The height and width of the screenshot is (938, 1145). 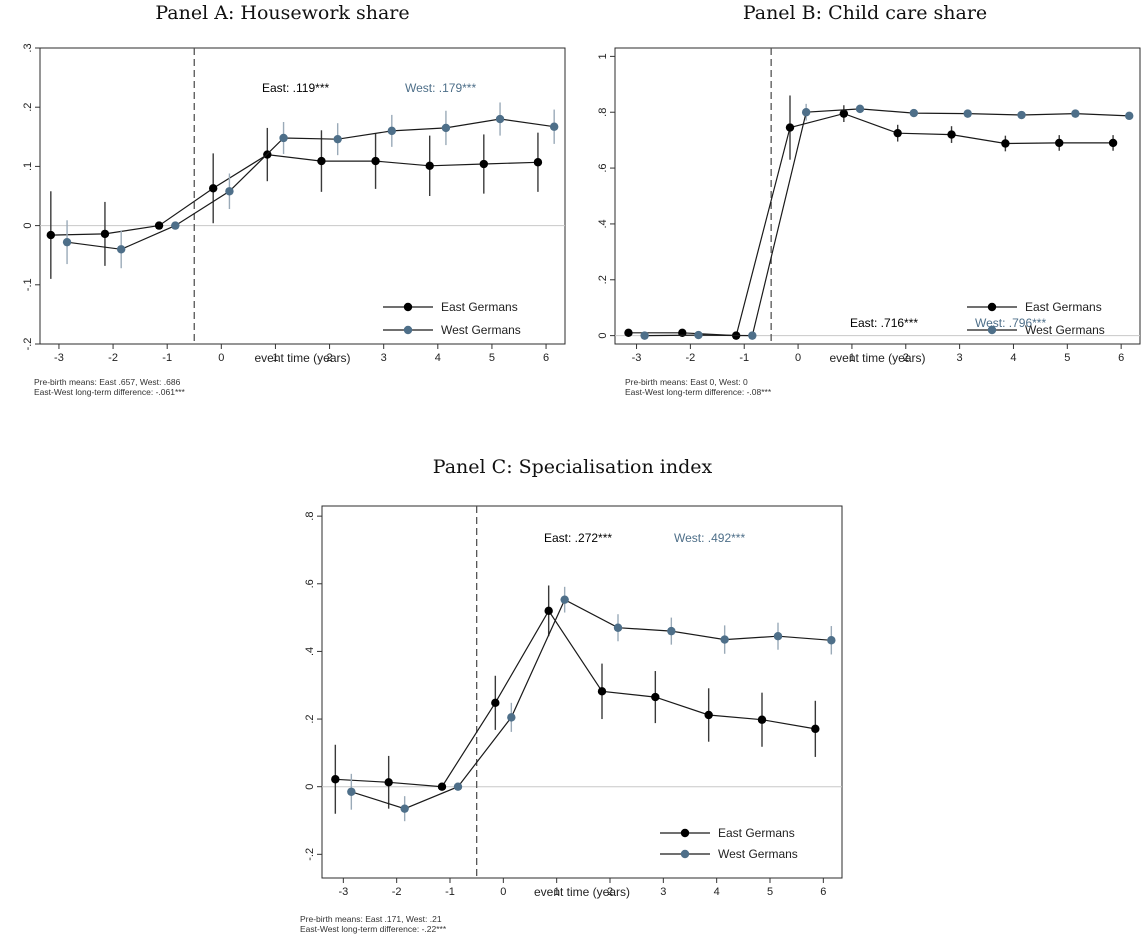 What do you see at coordinates (440, 88) in the screenshot?
I see `west-coefficient-label: West: .179***` at bounding box center [440, 88].